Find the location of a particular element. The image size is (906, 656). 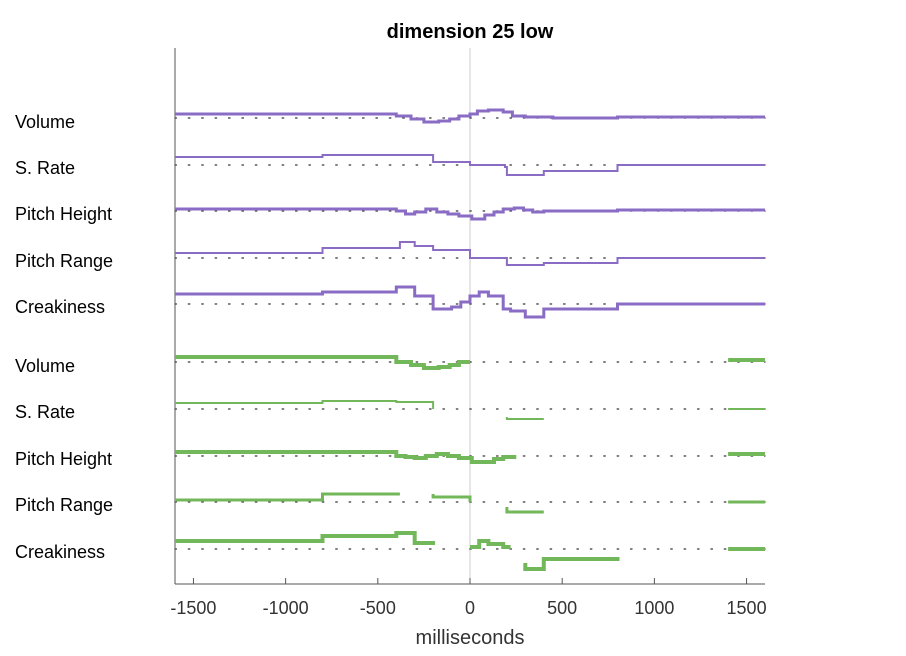

x-tick-label: 1000 is located at coordinates (654, 608).